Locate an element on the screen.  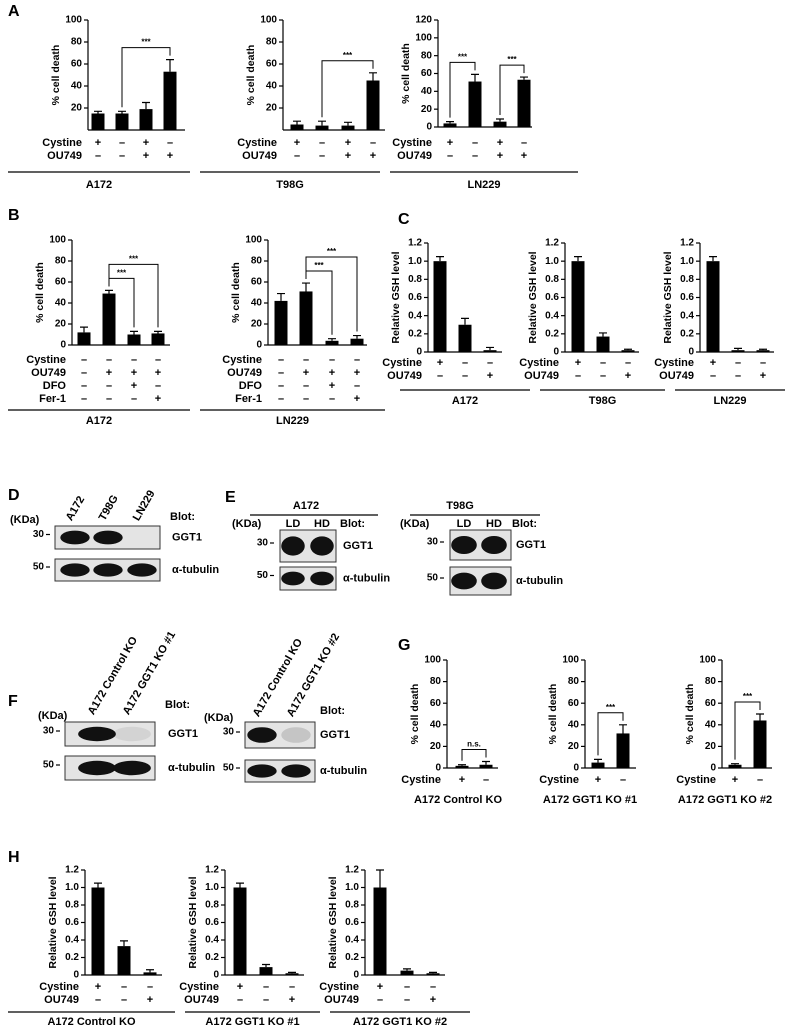
y-axis-label: % cell death is located at coordinates (553, 714).